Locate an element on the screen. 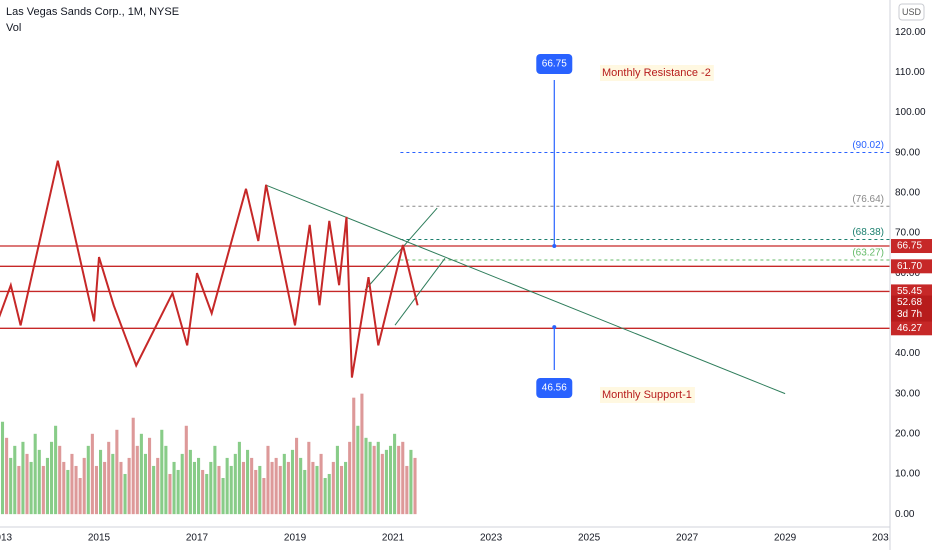  indicator-label: Vol is located at coordinates (13, 28).